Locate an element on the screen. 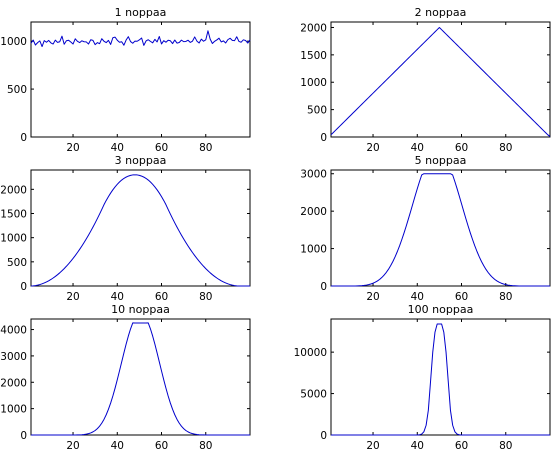 This screenshot has height=453, width=556. subplot-4: 5 noppaa 20 40 60 80 0 1000 2000 3000 is located at coordinates (425, 228).